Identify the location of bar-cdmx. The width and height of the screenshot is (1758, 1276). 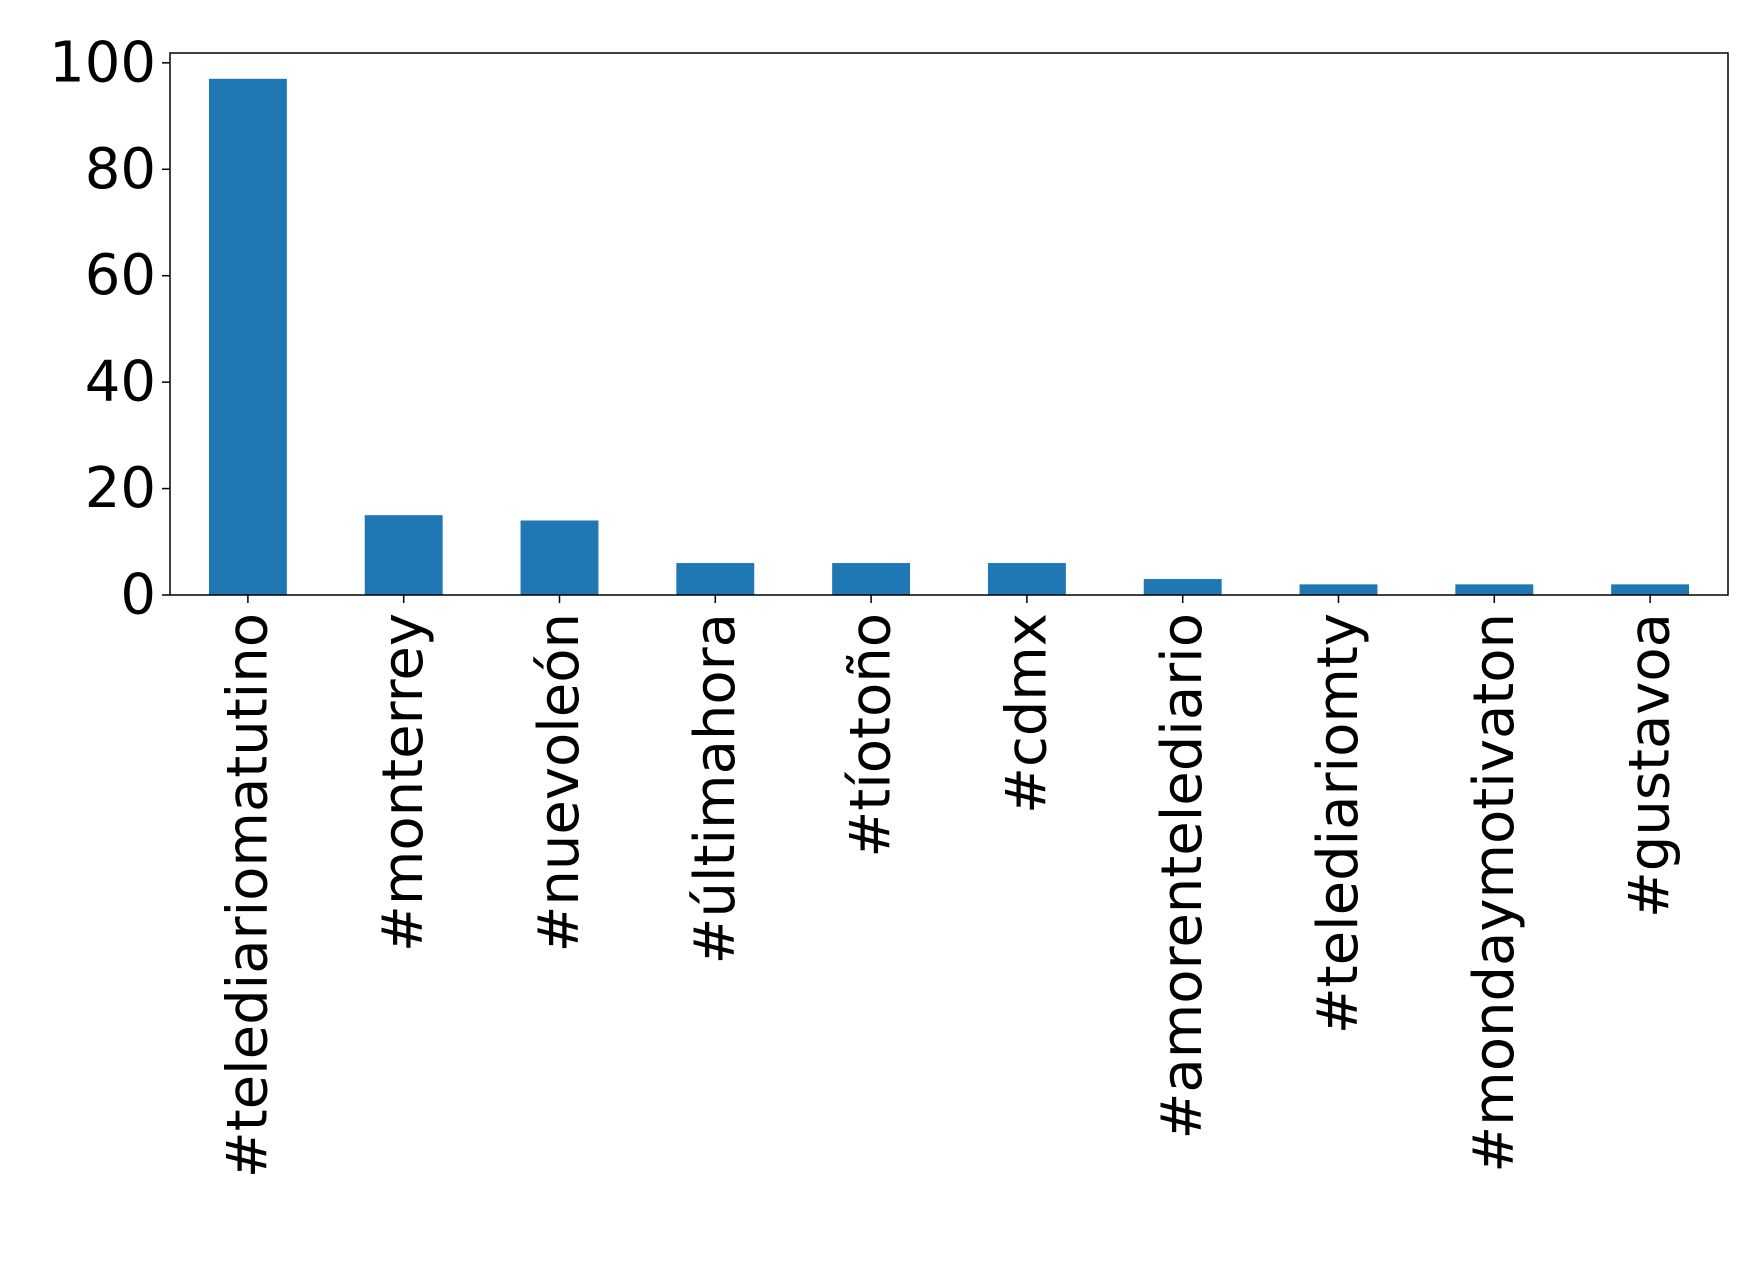
(1026, 579).